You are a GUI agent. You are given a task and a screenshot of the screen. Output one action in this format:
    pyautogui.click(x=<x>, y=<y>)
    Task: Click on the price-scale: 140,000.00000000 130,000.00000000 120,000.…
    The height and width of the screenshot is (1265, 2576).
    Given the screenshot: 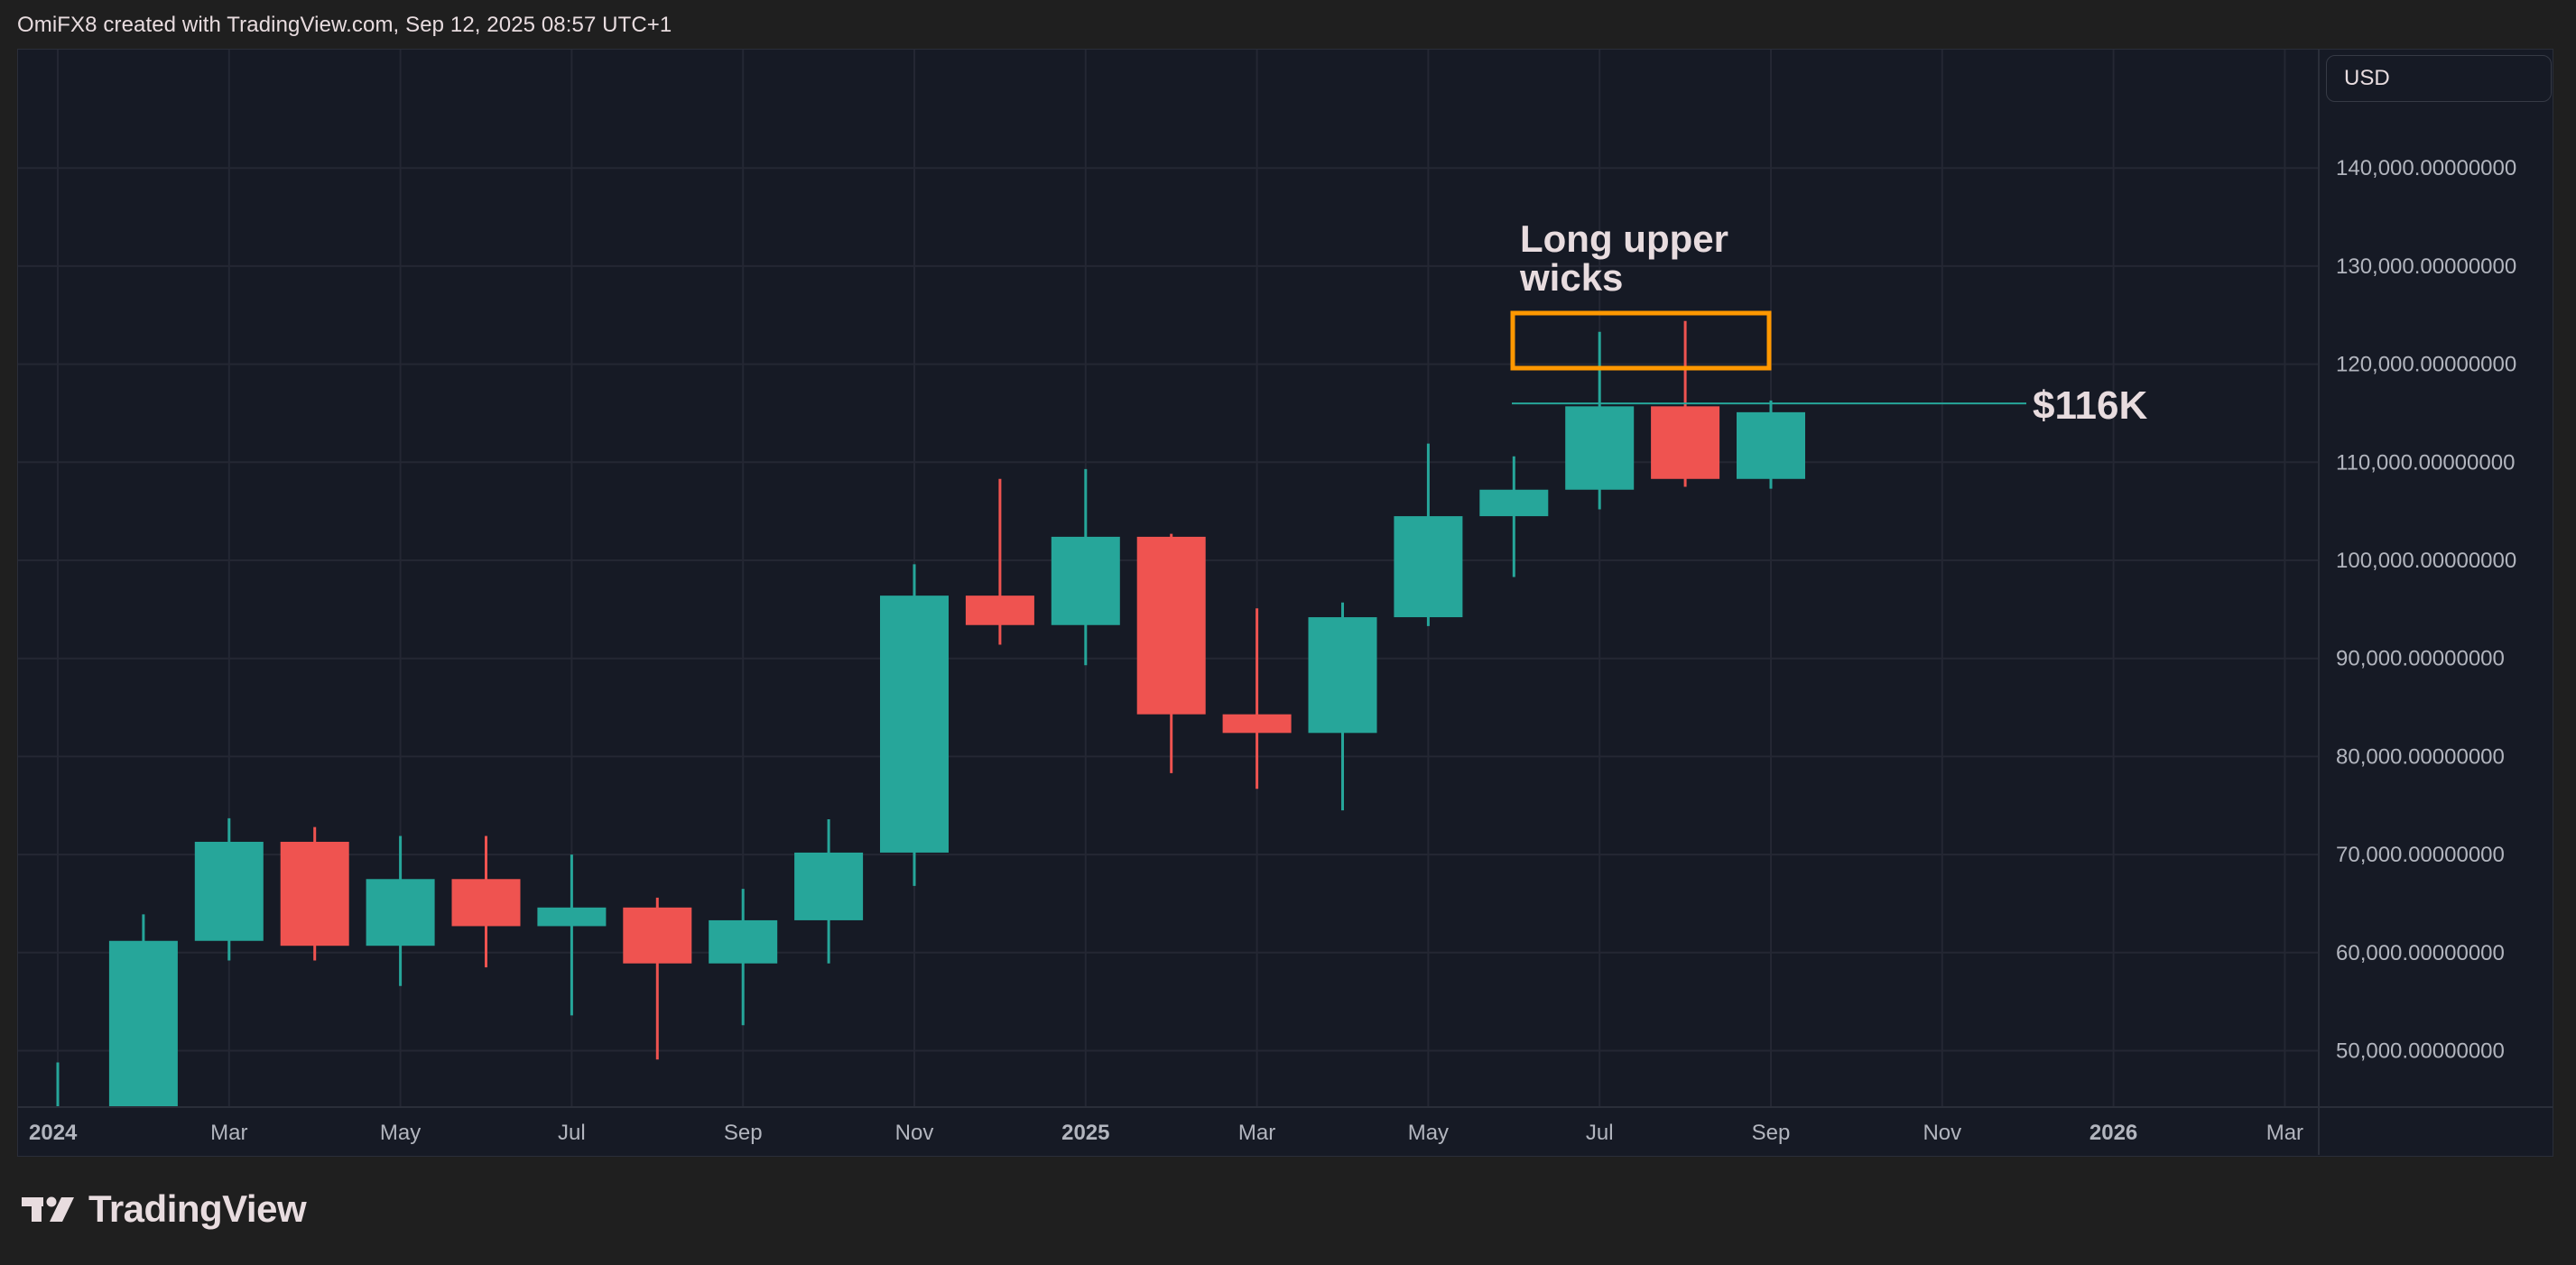 What is the action you would take?
    pyautogui.click(x=2426, y=609)
    